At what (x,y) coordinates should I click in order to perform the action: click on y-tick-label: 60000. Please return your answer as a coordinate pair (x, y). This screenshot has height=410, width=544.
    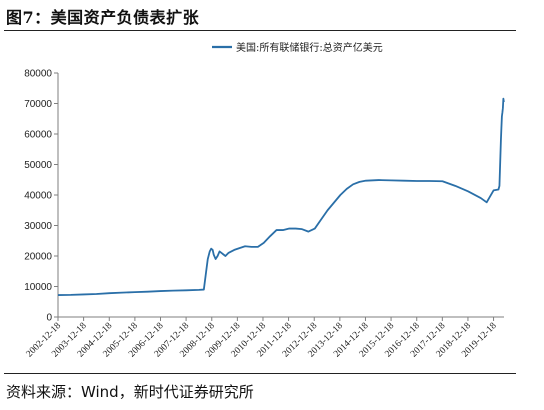
    Looking at the image, I should click on (38, 135).